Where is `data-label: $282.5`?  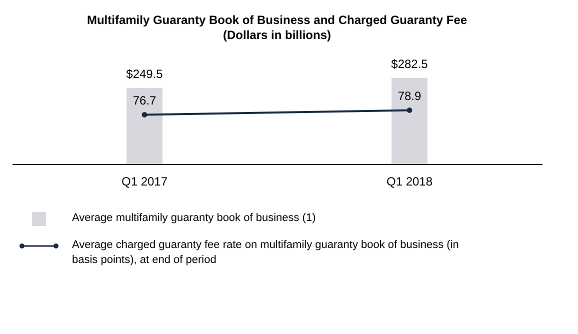
data-label: $282.5 is located at coordinates (409, 63).